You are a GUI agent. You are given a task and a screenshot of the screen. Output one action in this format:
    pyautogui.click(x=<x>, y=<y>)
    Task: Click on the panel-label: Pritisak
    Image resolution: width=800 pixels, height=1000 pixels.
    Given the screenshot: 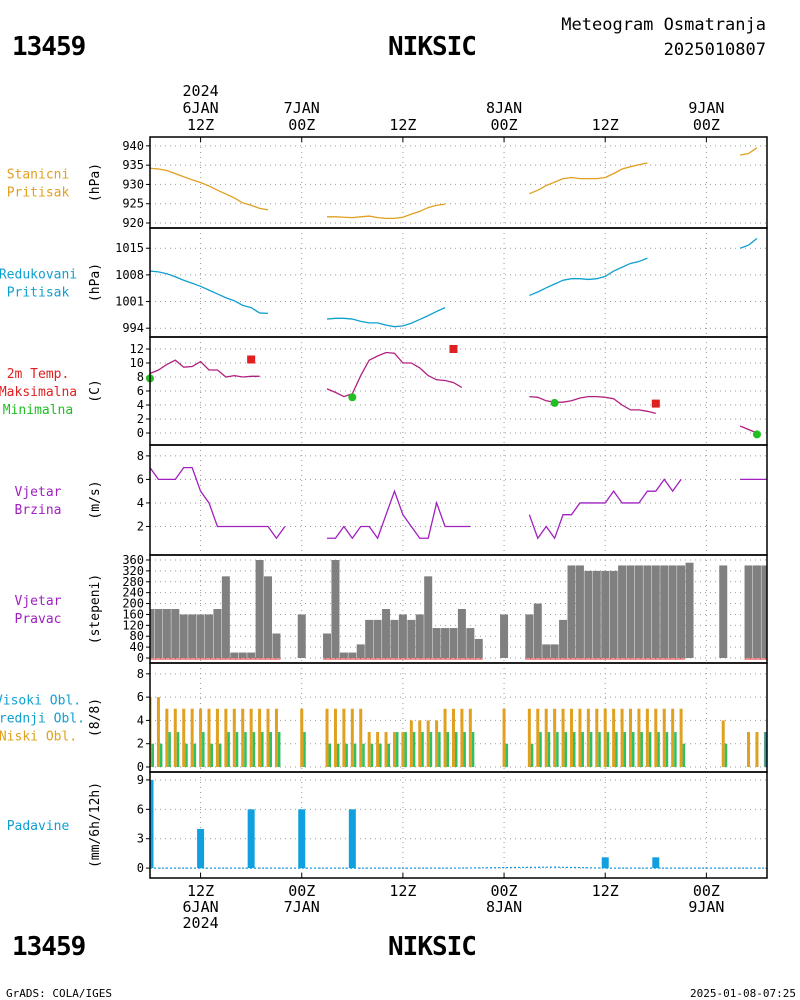 What is the action you would take?
    pyautogui.click(x=38, y=193)
    